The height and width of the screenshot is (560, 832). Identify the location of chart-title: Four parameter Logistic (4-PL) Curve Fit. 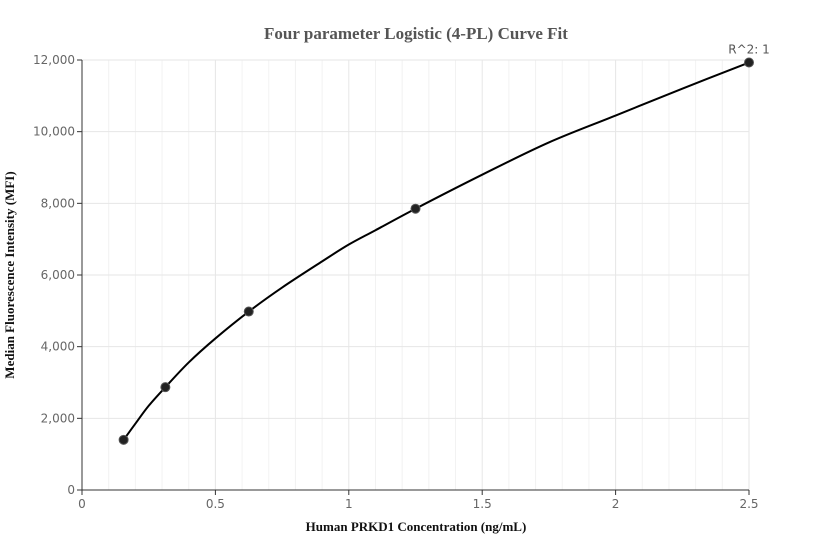
(416, 33).